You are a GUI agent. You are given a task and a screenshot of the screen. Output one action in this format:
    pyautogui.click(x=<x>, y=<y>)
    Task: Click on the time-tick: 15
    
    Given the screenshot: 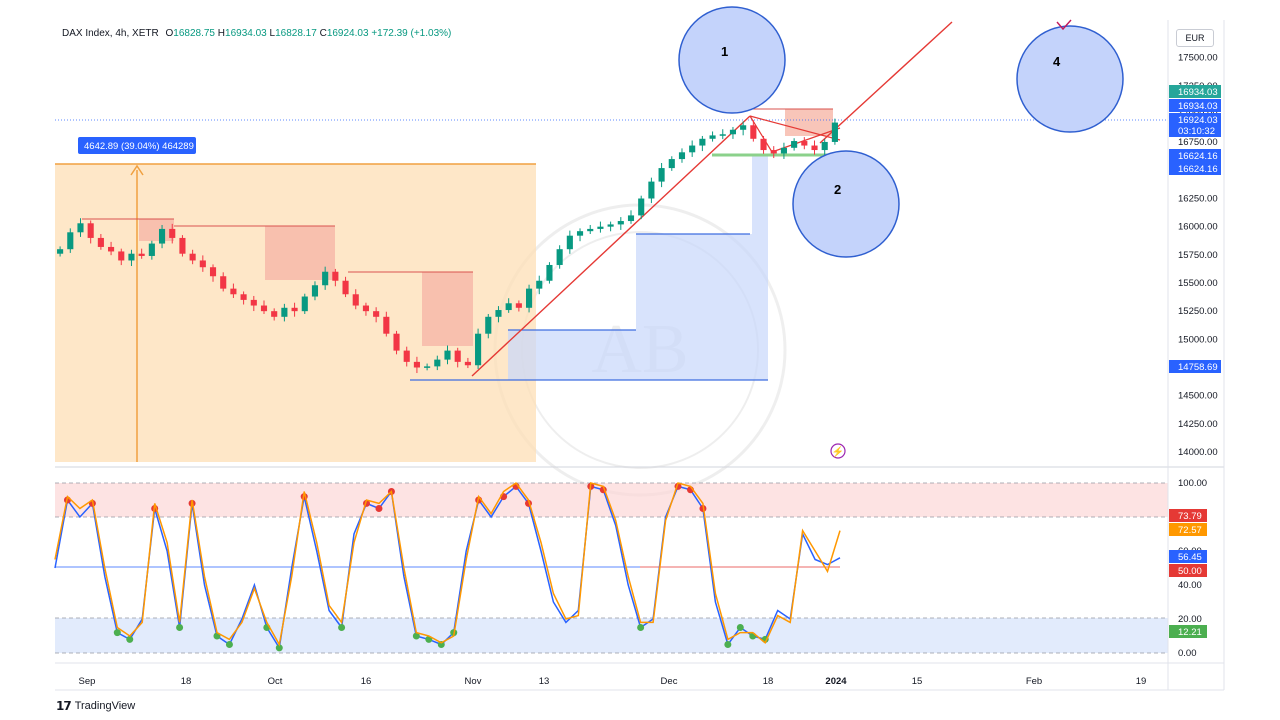 What is the action you would take?
    pyautogui.click(x=917, y=681)
    